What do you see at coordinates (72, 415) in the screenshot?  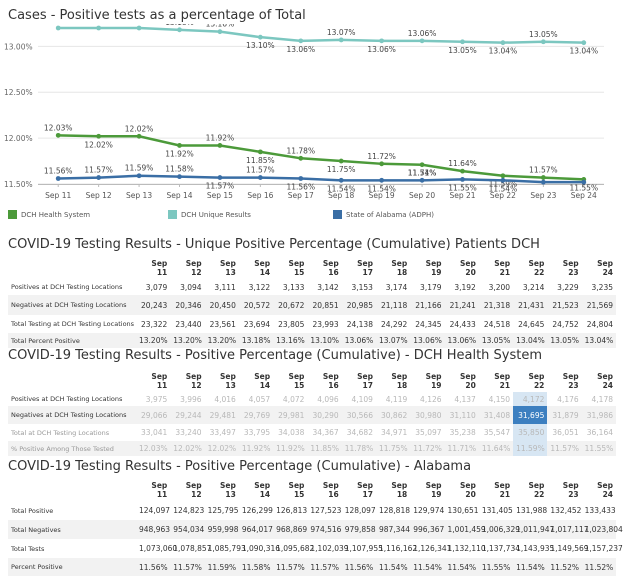 I see `row-label: Negatives at DCH Testing Locations` at bounding box center [72, 415].